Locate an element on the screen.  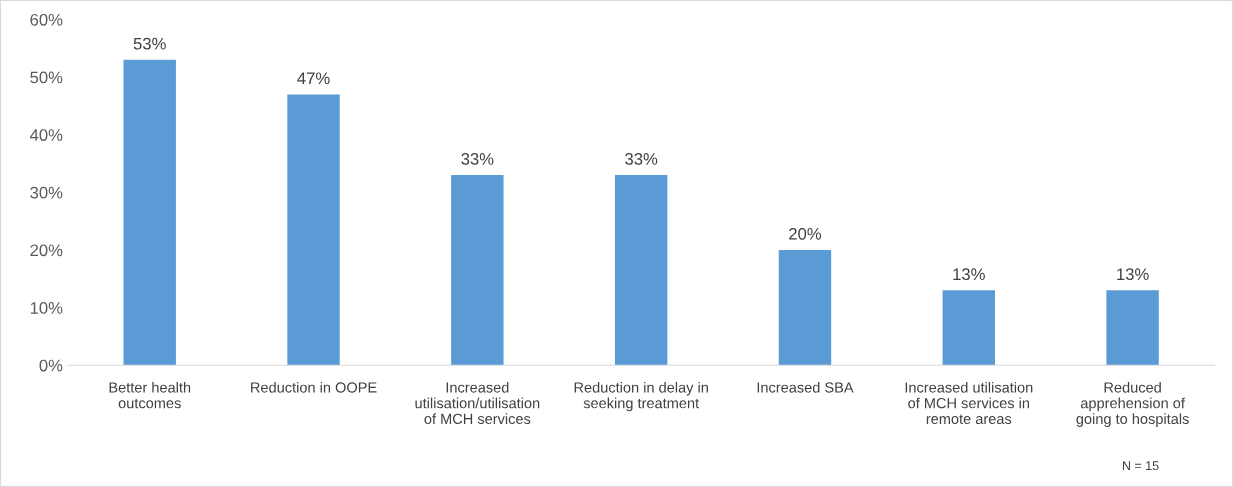
x-tick-label: Reduced apprehension of going to hospitals is located at coordinates (1132, 404).